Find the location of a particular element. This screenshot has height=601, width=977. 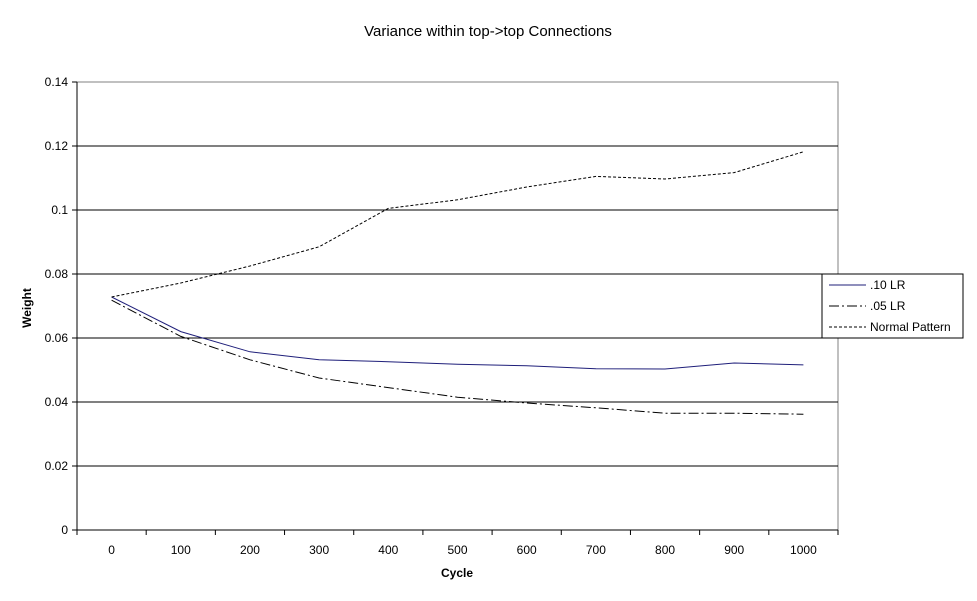

y-axis-label: Weight is located at coordinates (27, 308).